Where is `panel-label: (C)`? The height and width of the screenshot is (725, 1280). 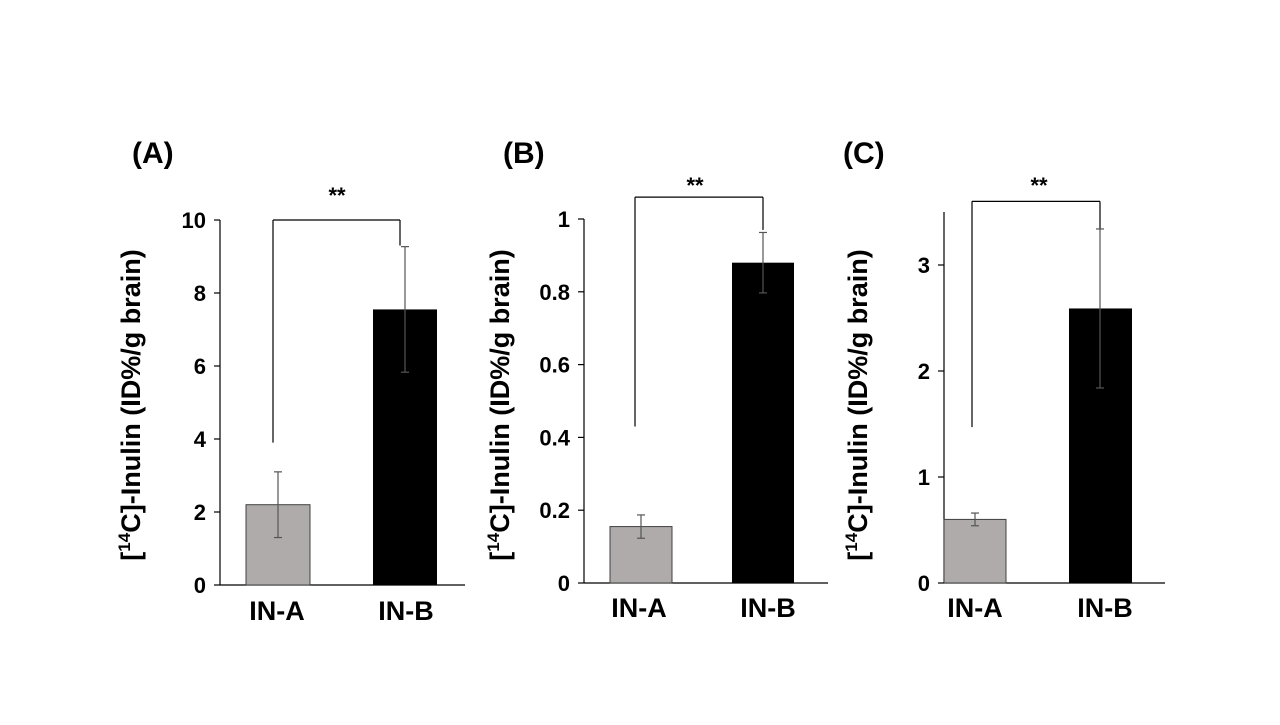 panel-label: (C) is located at coordinates (864, 153).